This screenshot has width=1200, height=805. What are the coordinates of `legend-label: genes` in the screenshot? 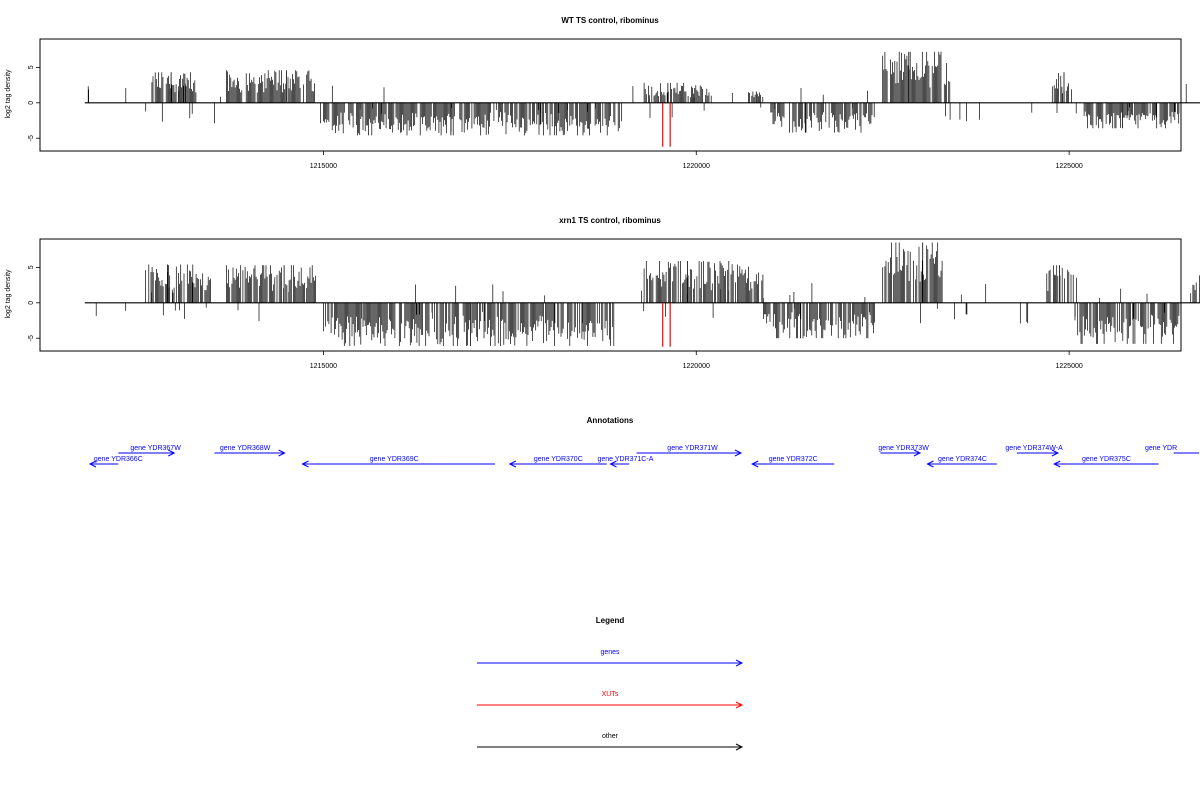 It's located at (610, 652).